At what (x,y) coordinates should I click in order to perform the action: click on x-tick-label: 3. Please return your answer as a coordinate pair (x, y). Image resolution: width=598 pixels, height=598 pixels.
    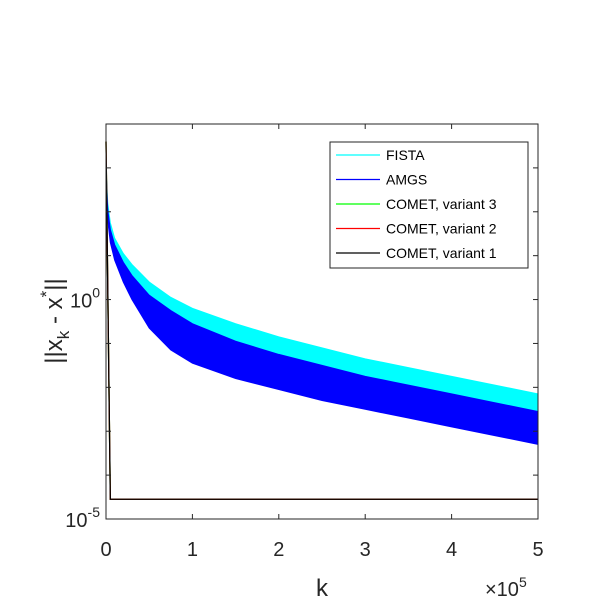
    Looking at the image, I should click on (365, 550).